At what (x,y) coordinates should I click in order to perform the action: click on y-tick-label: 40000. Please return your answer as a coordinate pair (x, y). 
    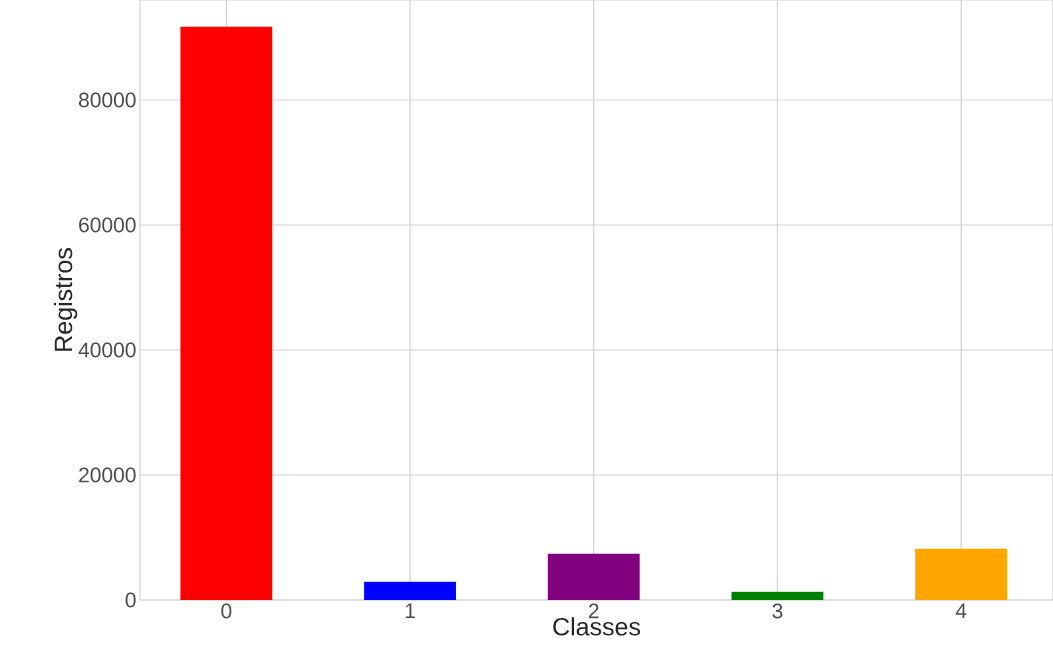
    Looking at the image, I should click on (107, 350).